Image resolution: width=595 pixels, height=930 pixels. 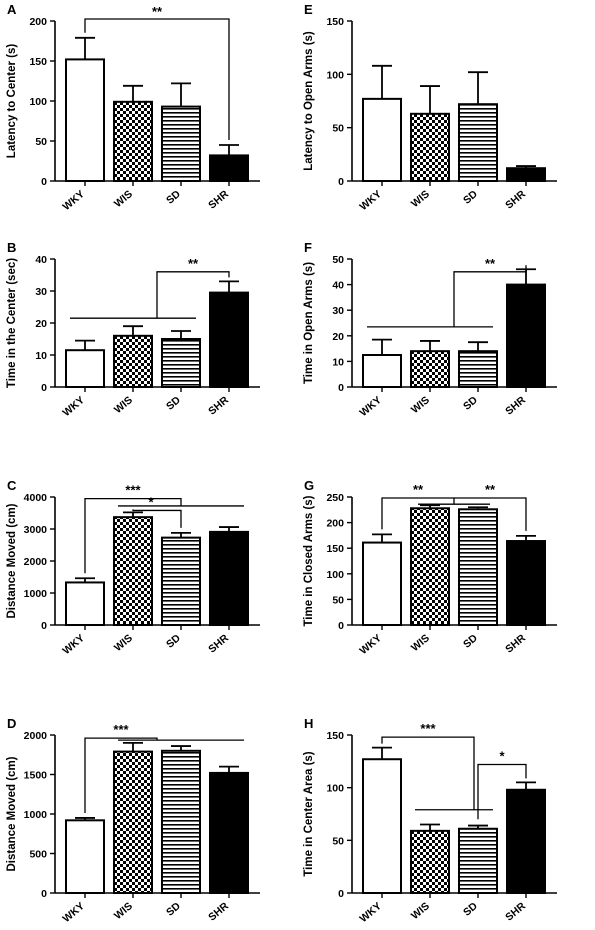 What do you see at coordinates (308, 723) in the screenshot?
I see `panel-letter: H` at bounding box center [308, 723].